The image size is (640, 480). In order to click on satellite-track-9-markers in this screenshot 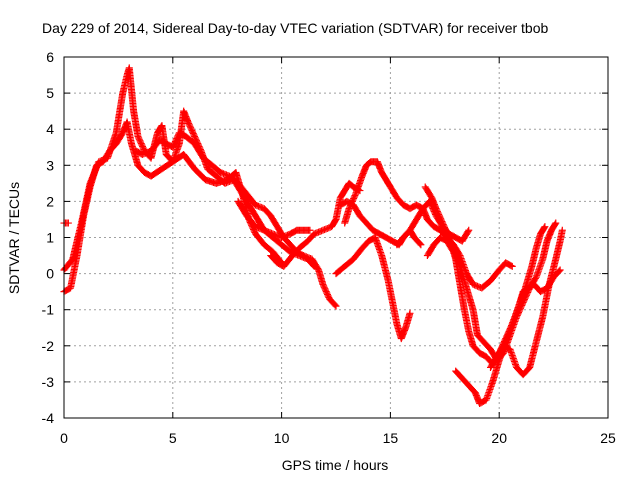, I will do `click(373, 288)`.